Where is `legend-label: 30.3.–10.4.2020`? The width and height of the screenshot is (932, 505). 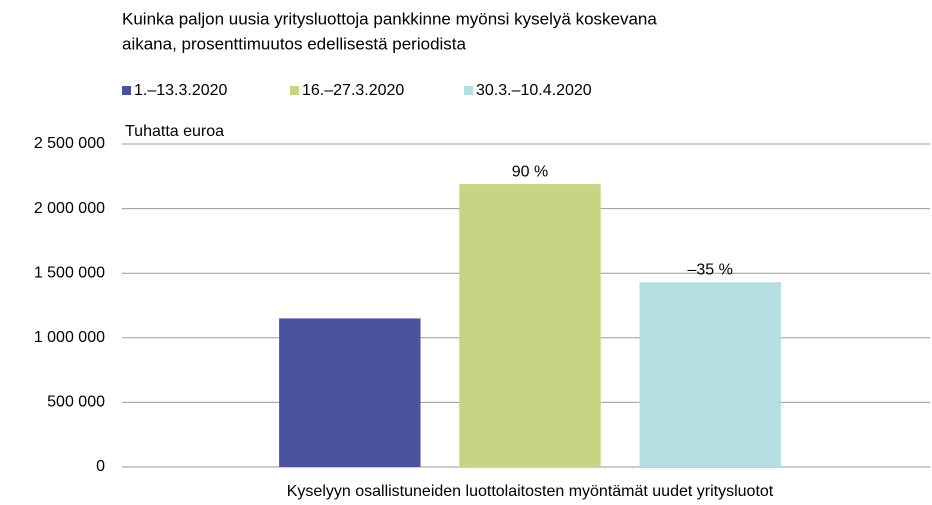 legend-label: 30.3.–10.4.2020 is located at coordinates (534, 90).